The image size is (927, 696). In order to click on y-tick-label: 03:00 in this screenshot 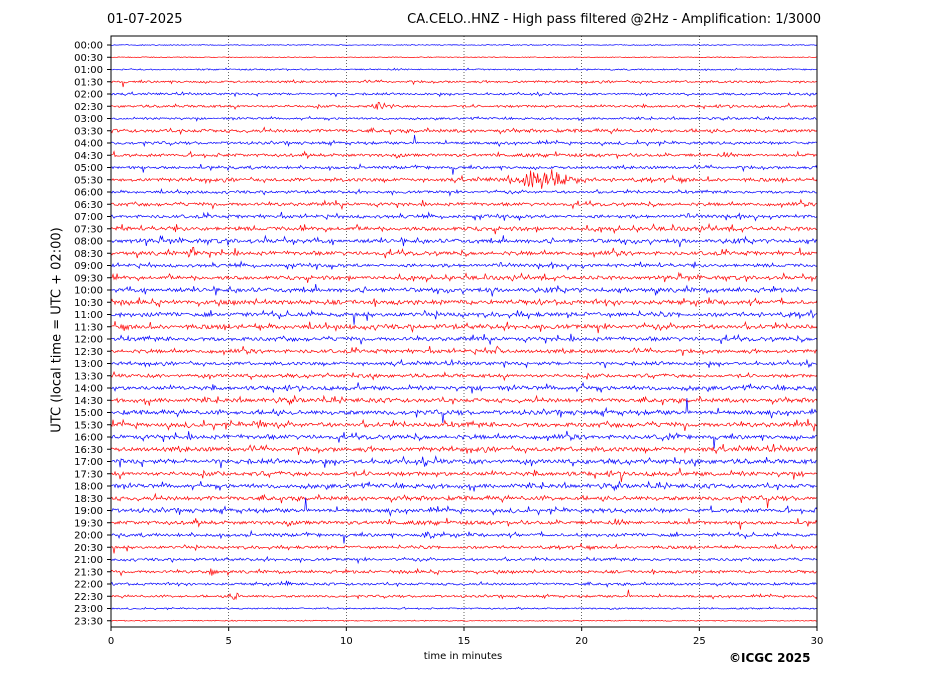, I will do `click(88, 119)`.